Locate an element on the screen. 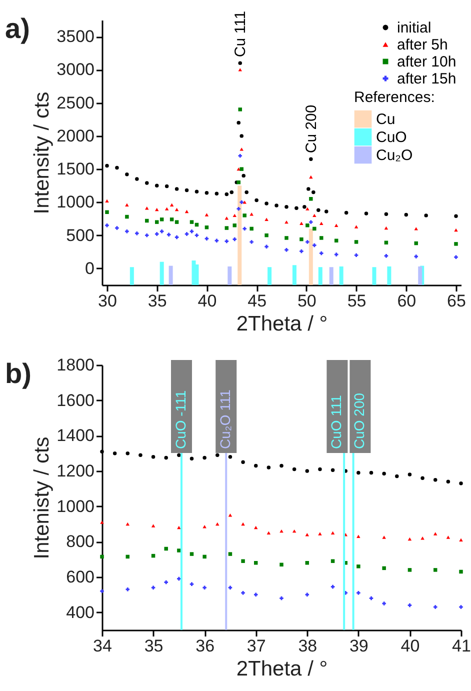 The image size is (471, 691). x-tick-label: 37 is located at coordinates (256, 646).